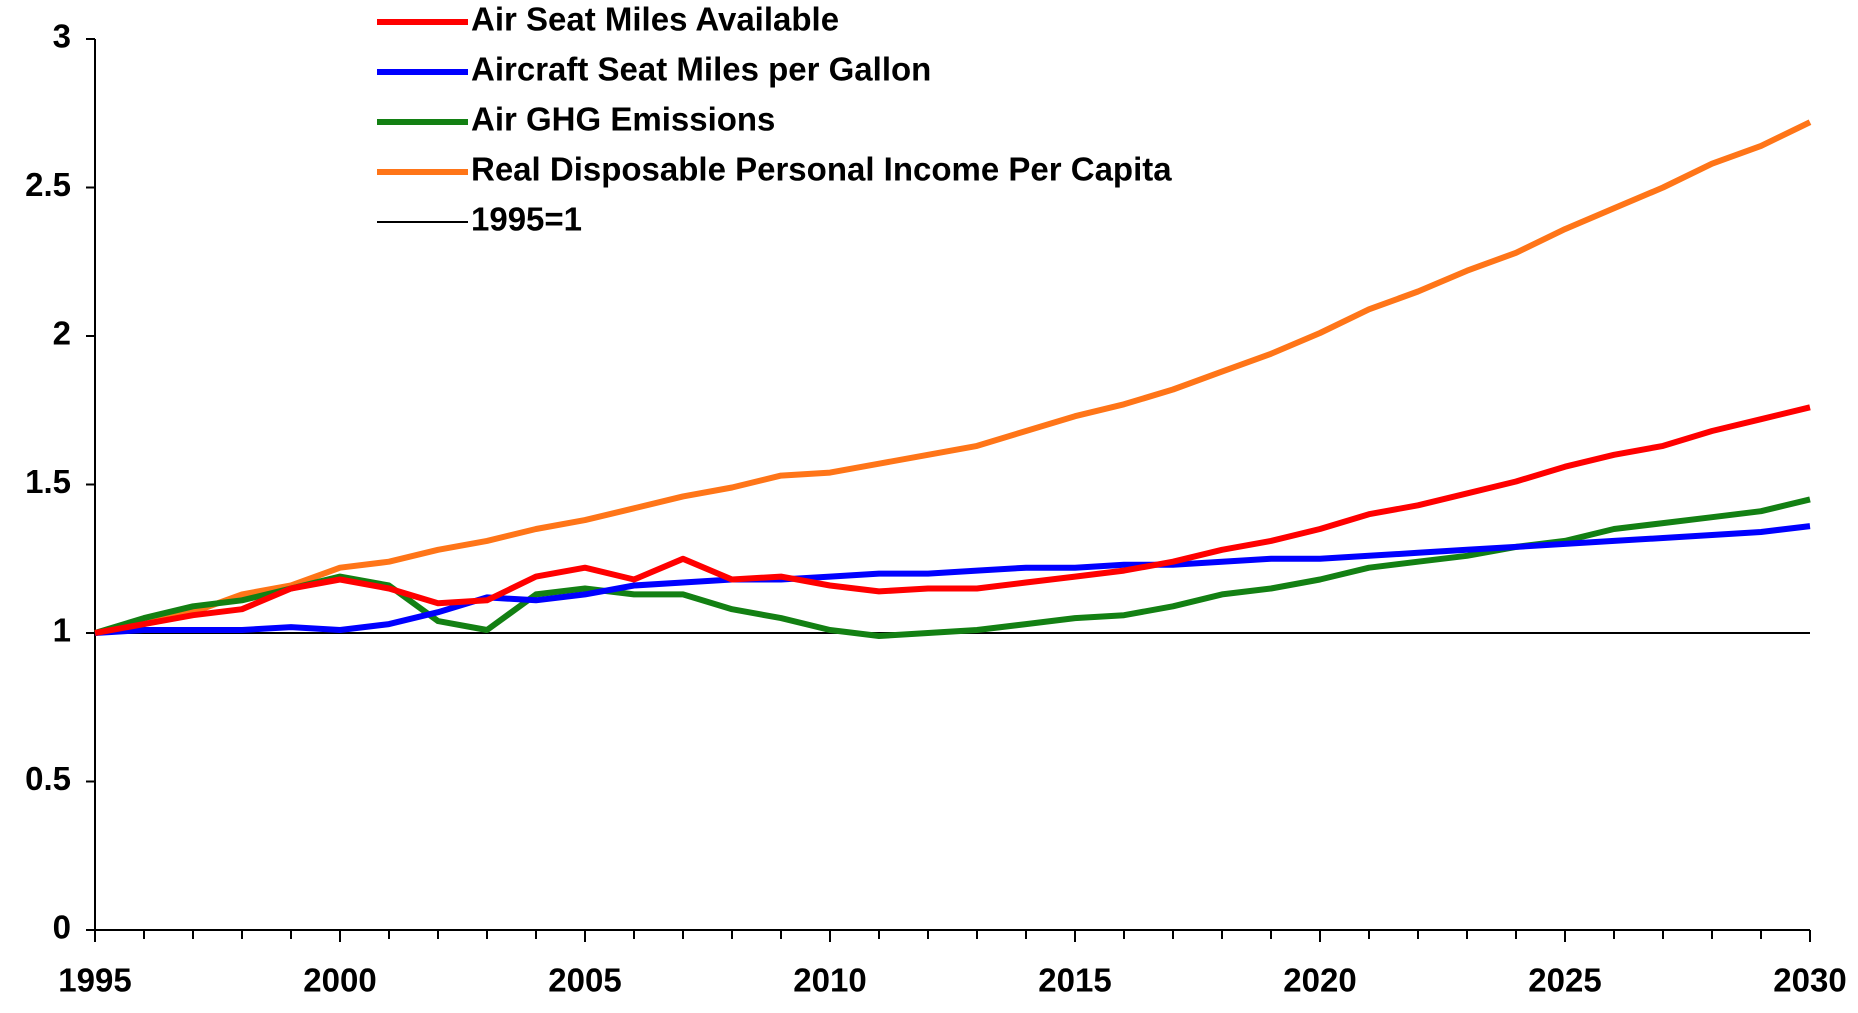 This screenshot has height=1013, width=1858. What do you see at coordinates (952, 579) in the screenshot?
I see `series-line` at bounding box center [952, 579].